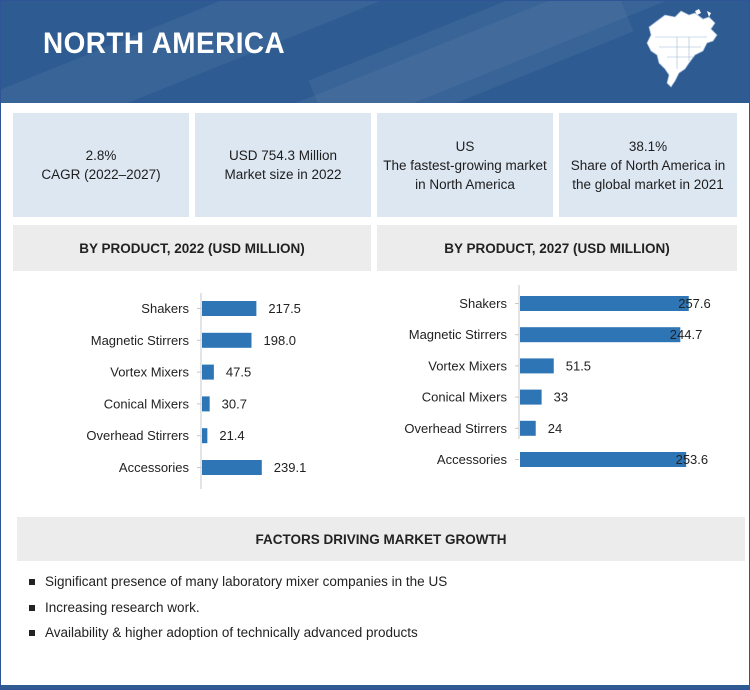 Image resolution: width=750 pixels, height=690 pixels. I want to click on data-label: 51.5, so click(578, 365).